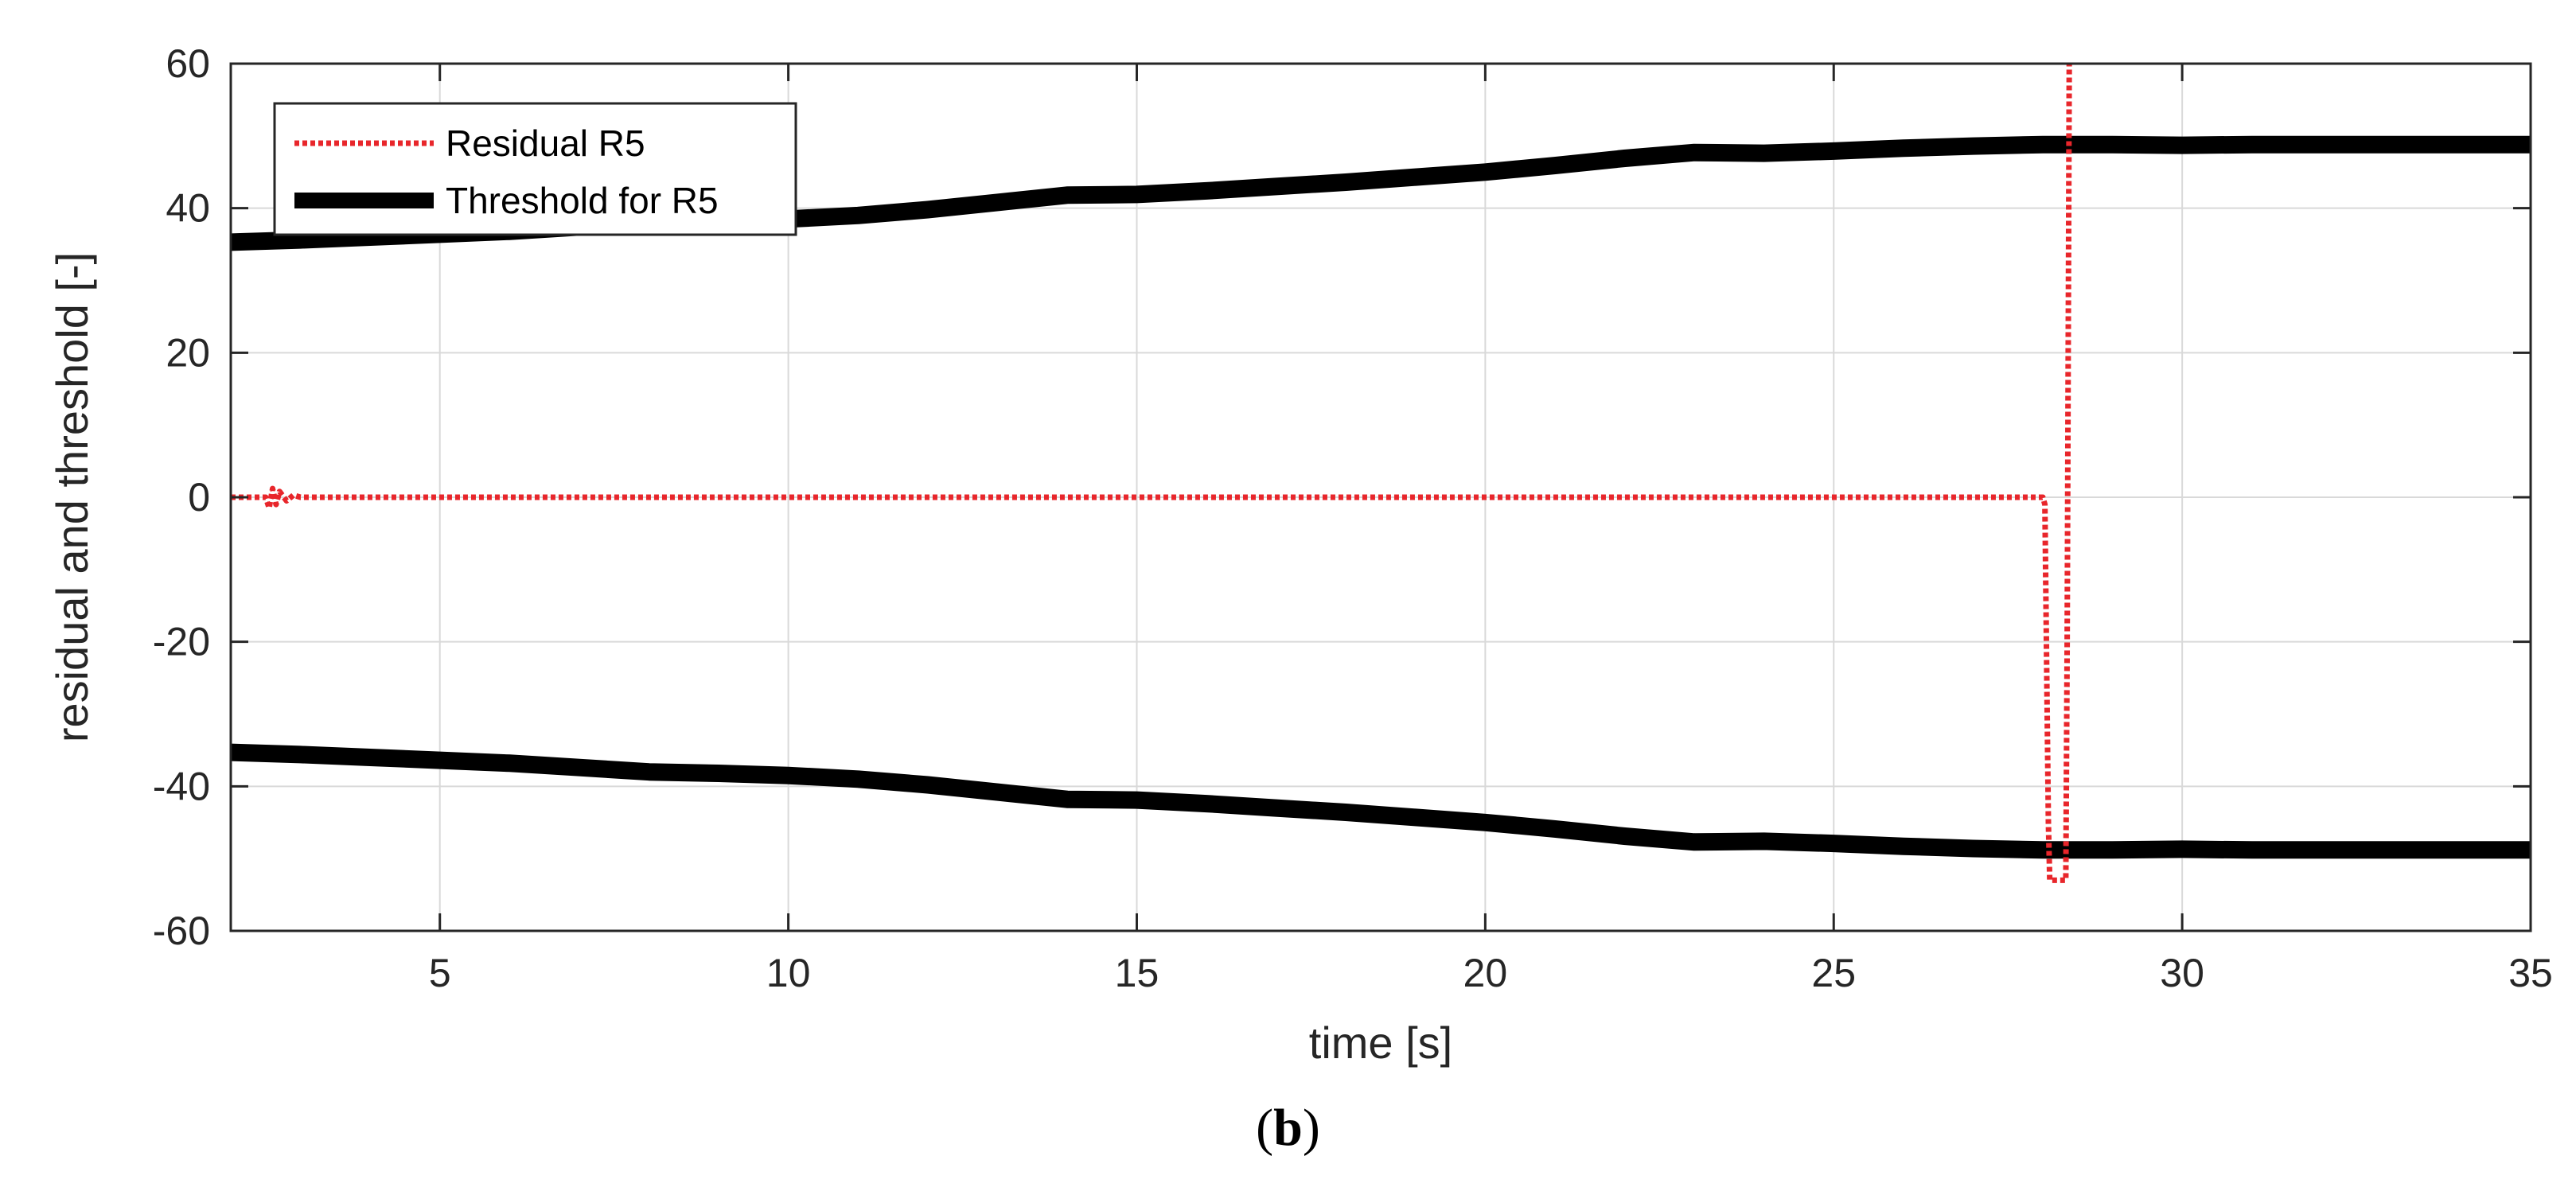  What do you see at coordinates (1381, 801) in the screenshot?
I see `threshold-lower-line` at bounding box center [1381, 801].